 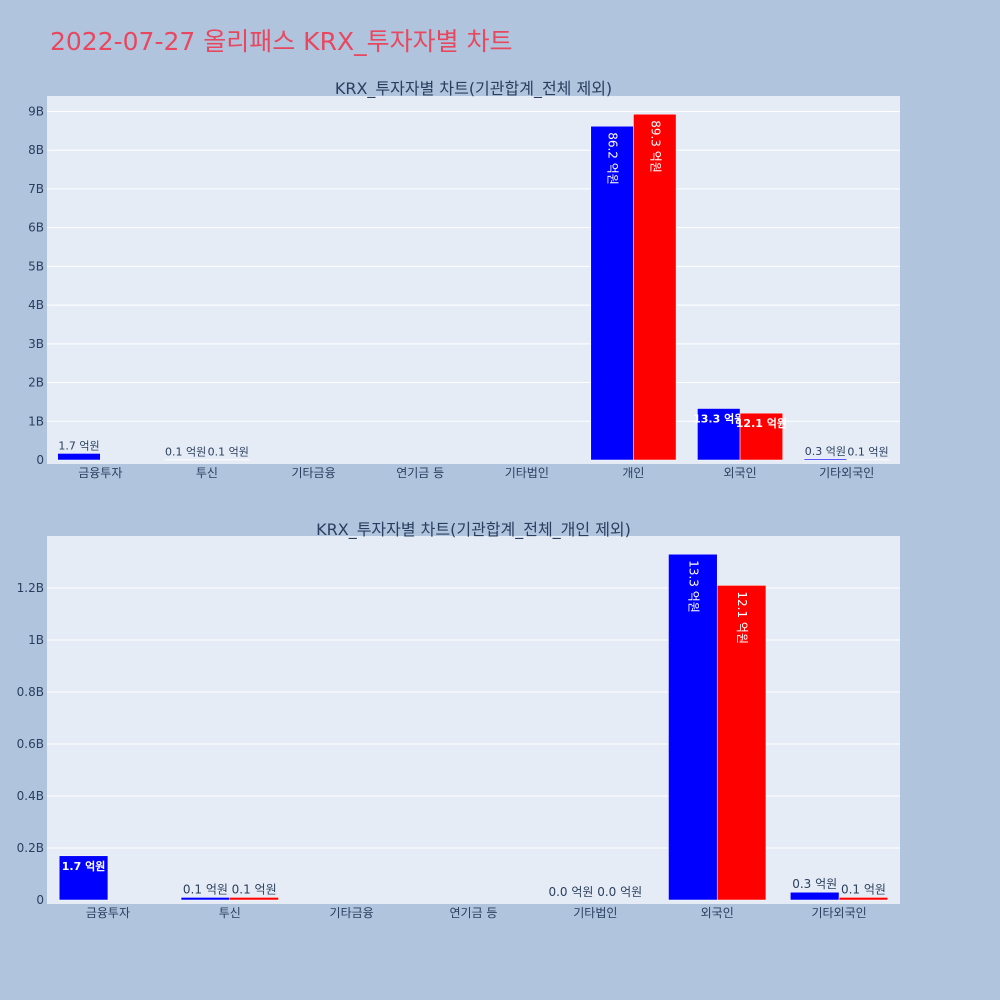 I want to click on y-tick-label: 9B, so click(x=36, y=111).